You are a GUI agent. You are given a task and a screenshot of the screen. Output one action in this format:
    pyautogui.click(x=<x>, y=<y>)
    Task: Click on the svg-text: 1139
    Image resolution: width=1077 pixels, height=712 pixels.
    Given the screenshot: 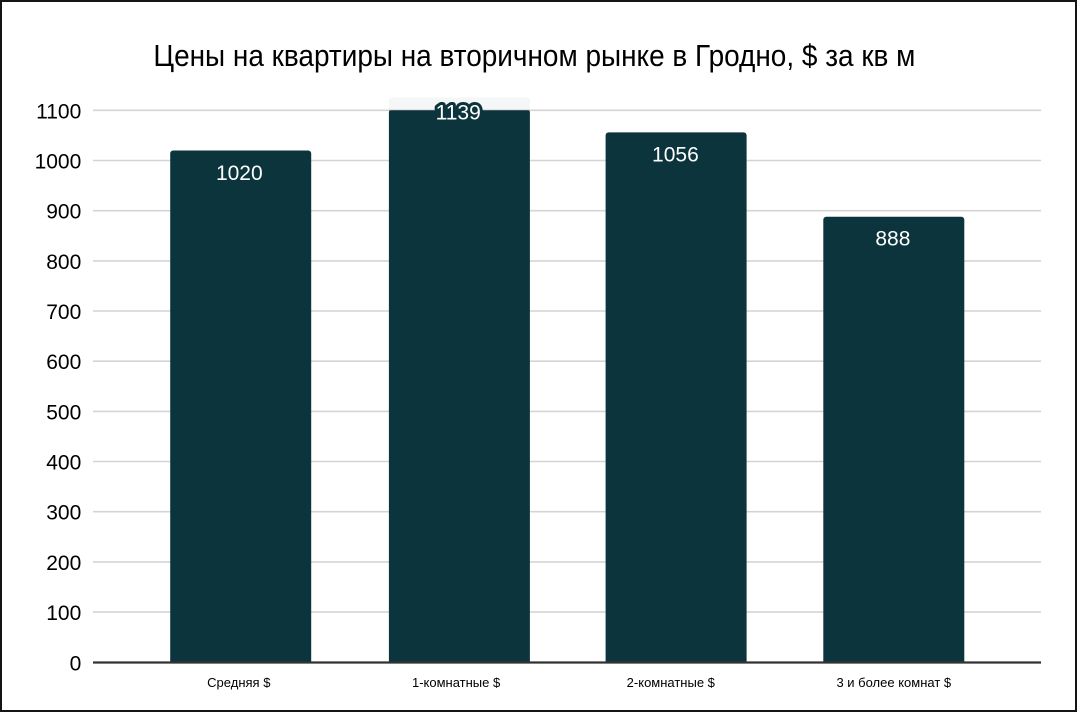 What is the action you would take?
    pyautogui.click(x=458, y=113)
    